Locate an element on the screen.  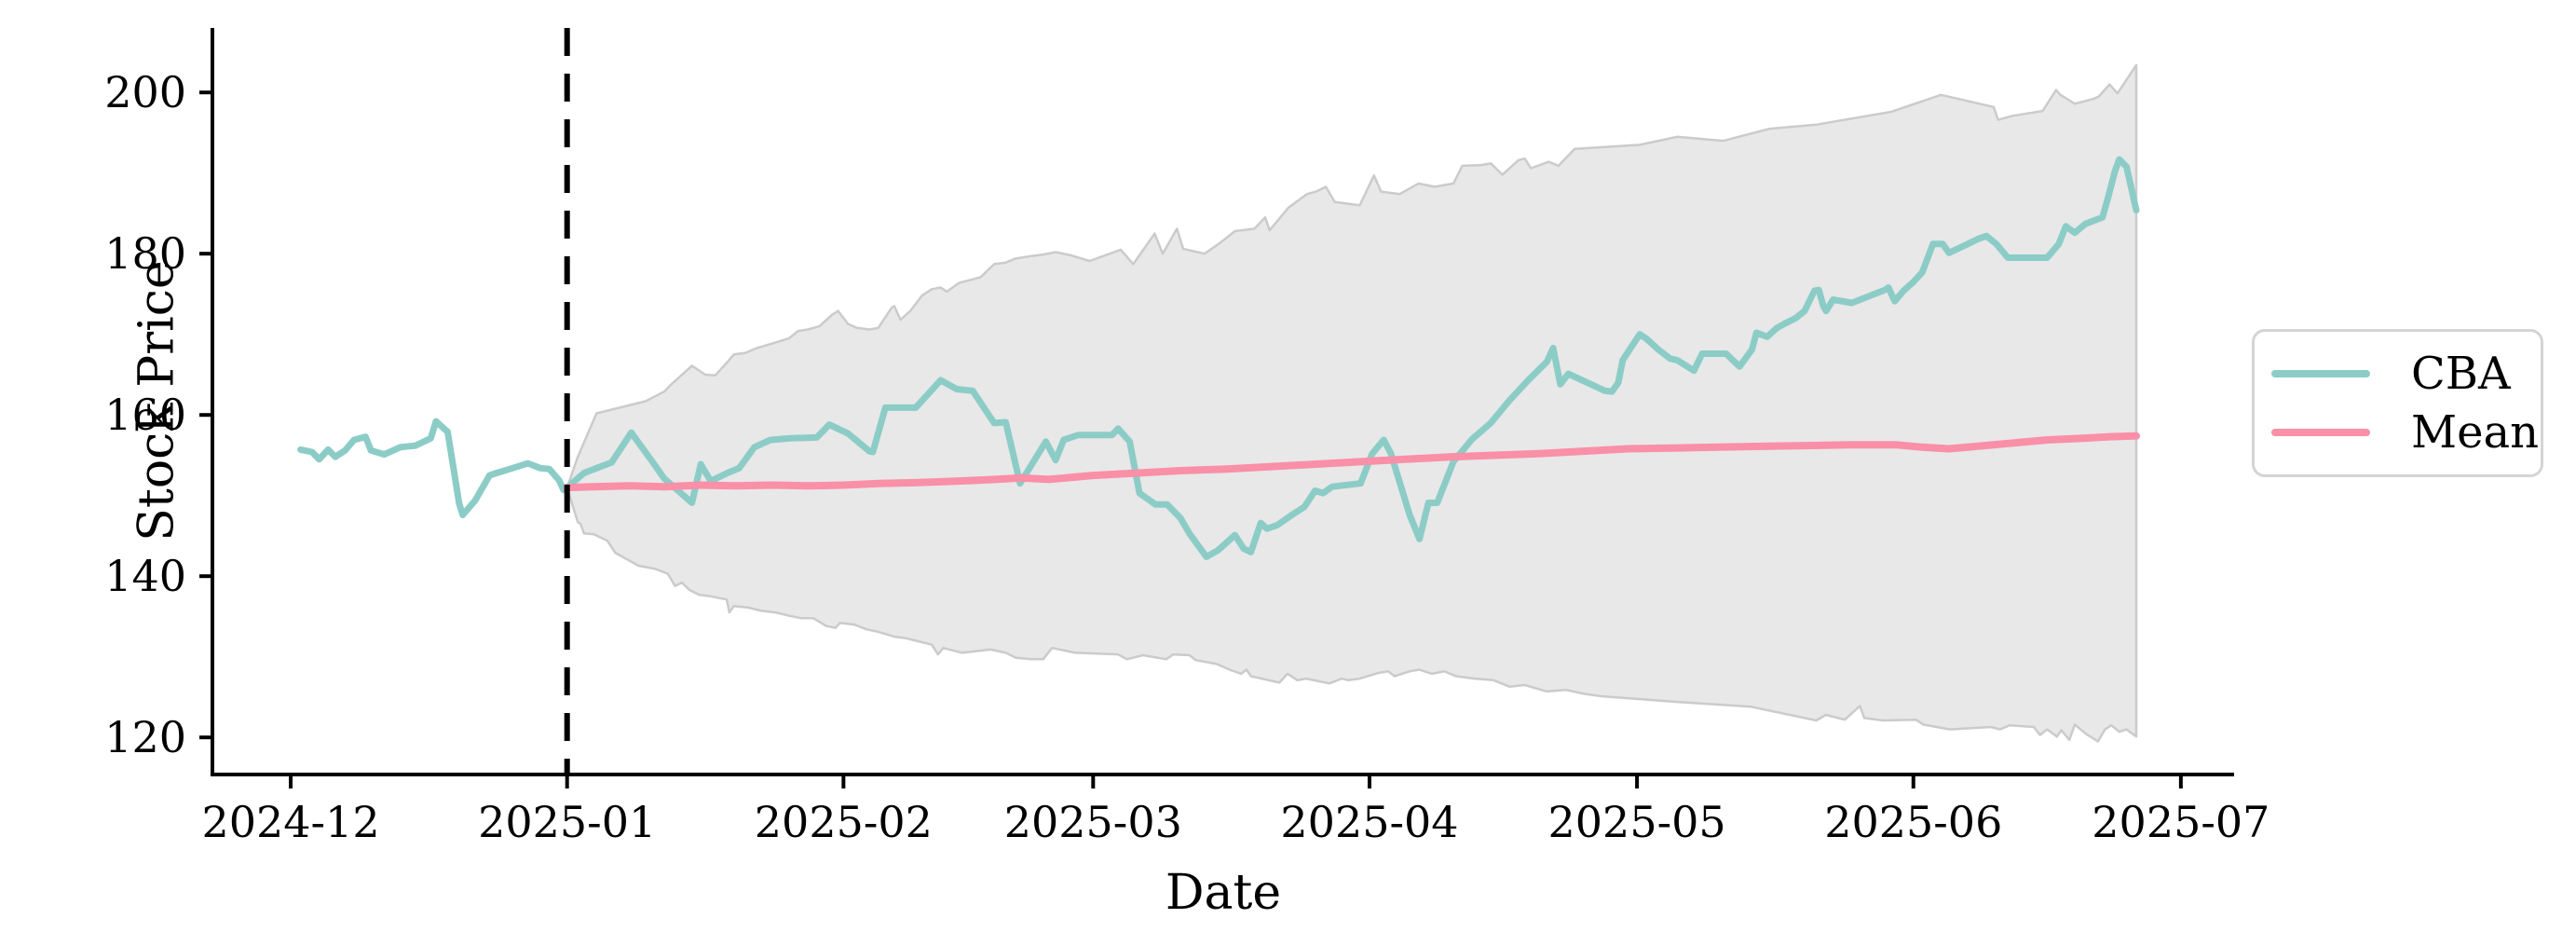
y-tick-label: 160 is located at coordinates (145, 415).